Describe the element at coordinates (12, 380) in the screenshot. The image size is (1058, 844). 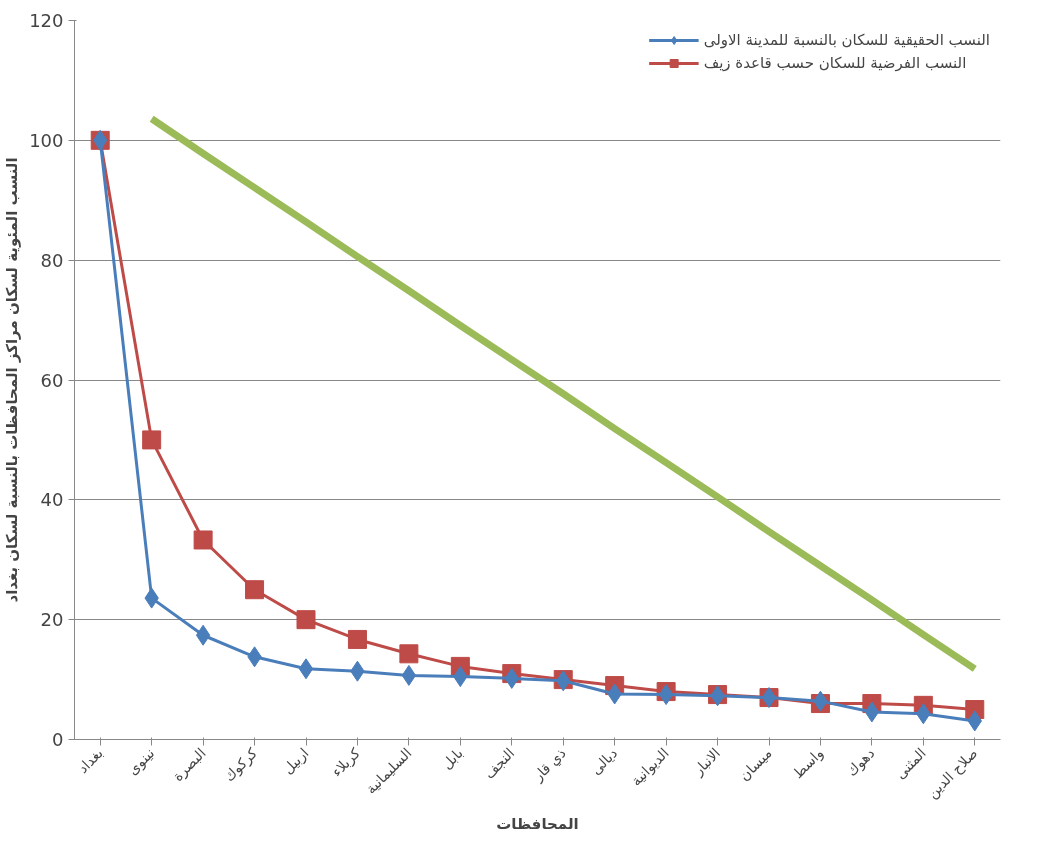
I see `y-axis-title: النسب المئوية لسكان مراكز المحافظات بالنسبة لسكان بغداد` at that location.